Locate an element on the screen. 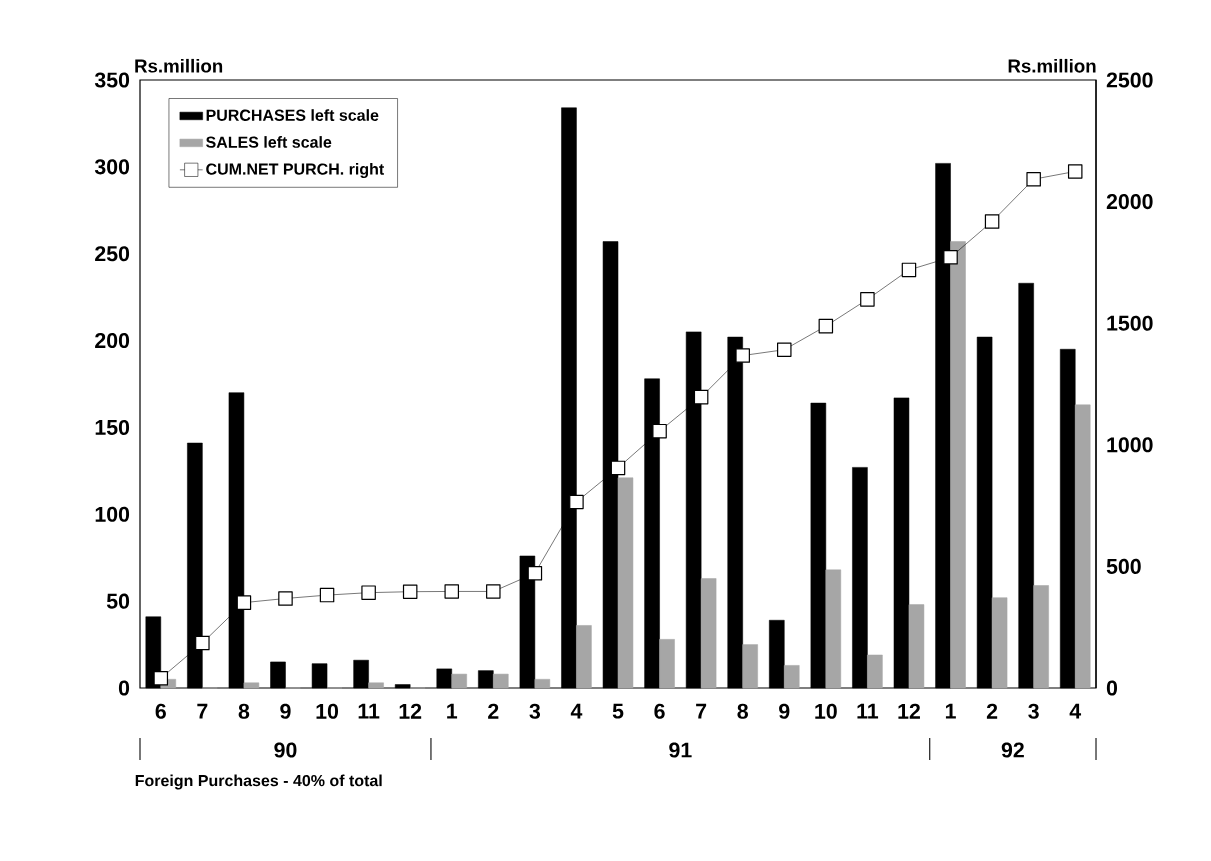  y-tick-label: 50 is located at coordinates (118, 601).